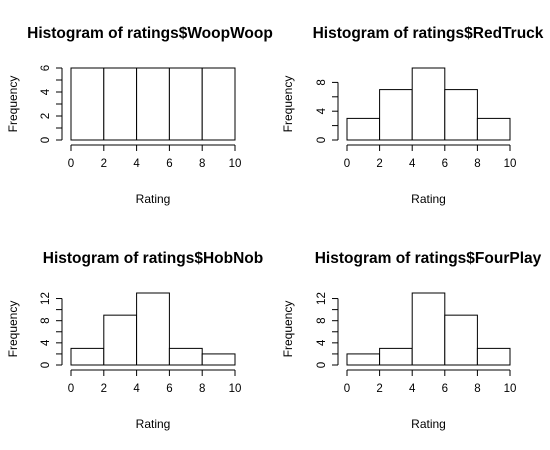 The height and width of the screenshot is (450, 550). Describe the element at coordinates (428, 33) in the screenshot. I see `chart-title: Histogram of ratings$RedTruck` at that location.